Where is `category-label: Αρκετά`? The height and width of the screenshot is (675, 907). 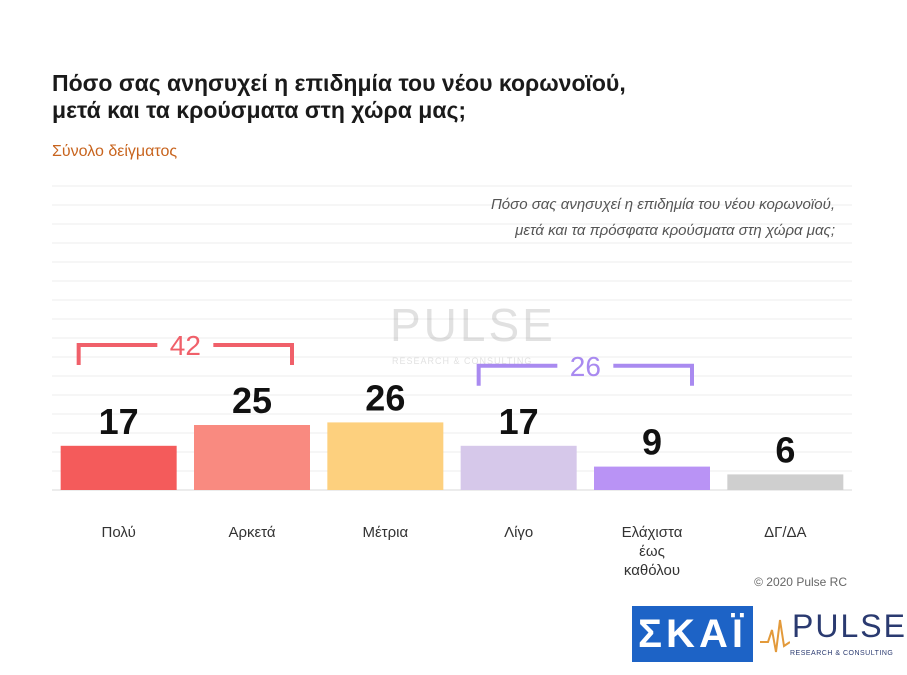
category-label: Αρκετά is located at coordinates (251, 532).